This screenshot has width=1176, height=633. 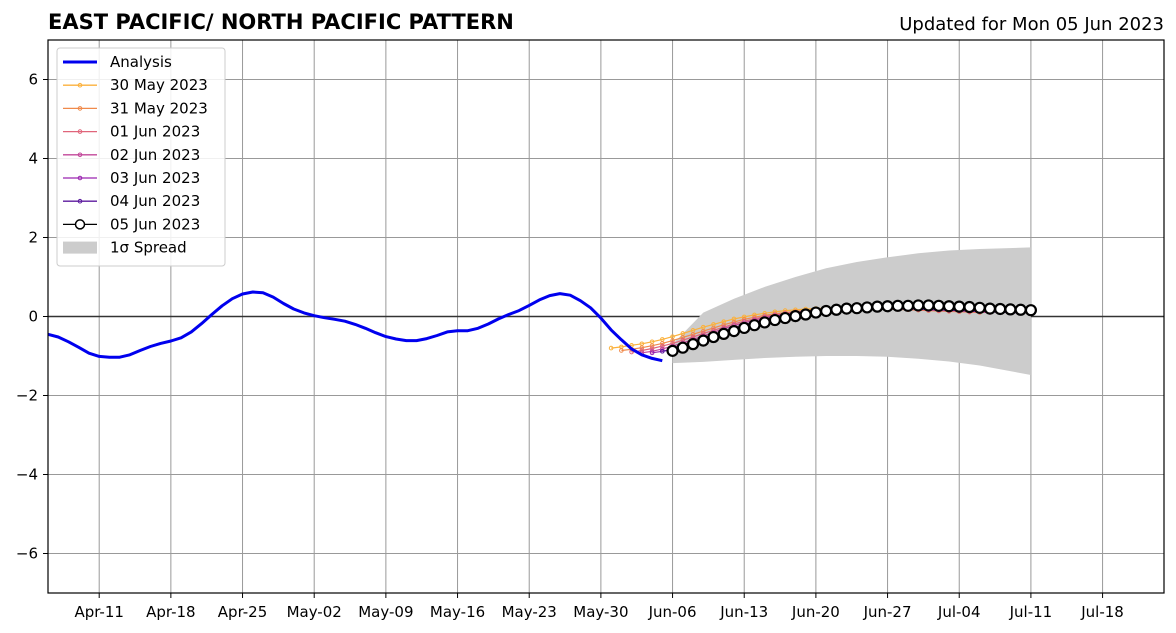 I want to click on legend-label: 1σ Spread, so click(x=148, y=248).